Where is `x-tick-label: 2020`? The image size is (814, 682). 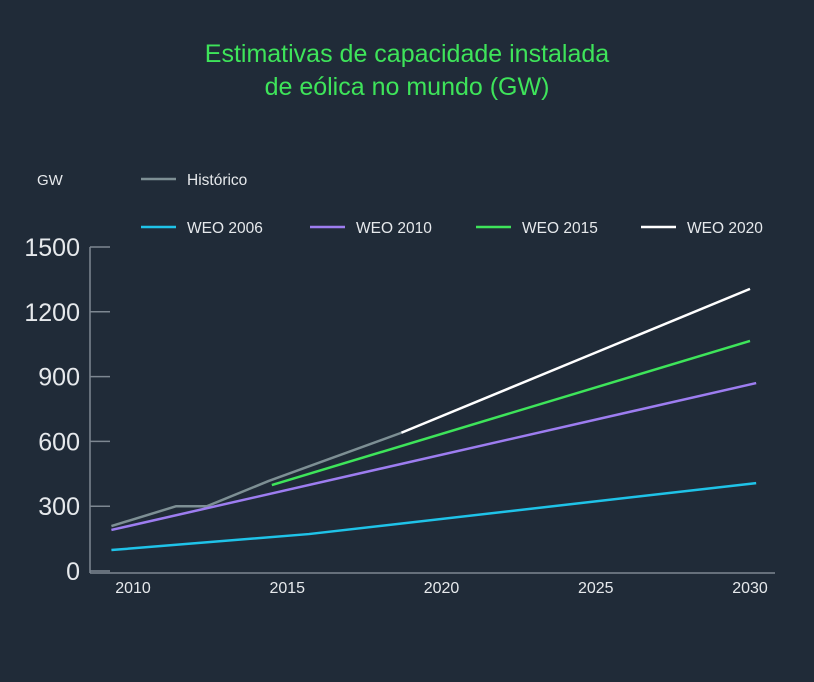 x-tick-label: 2020 is located at coordinates (442, 588).